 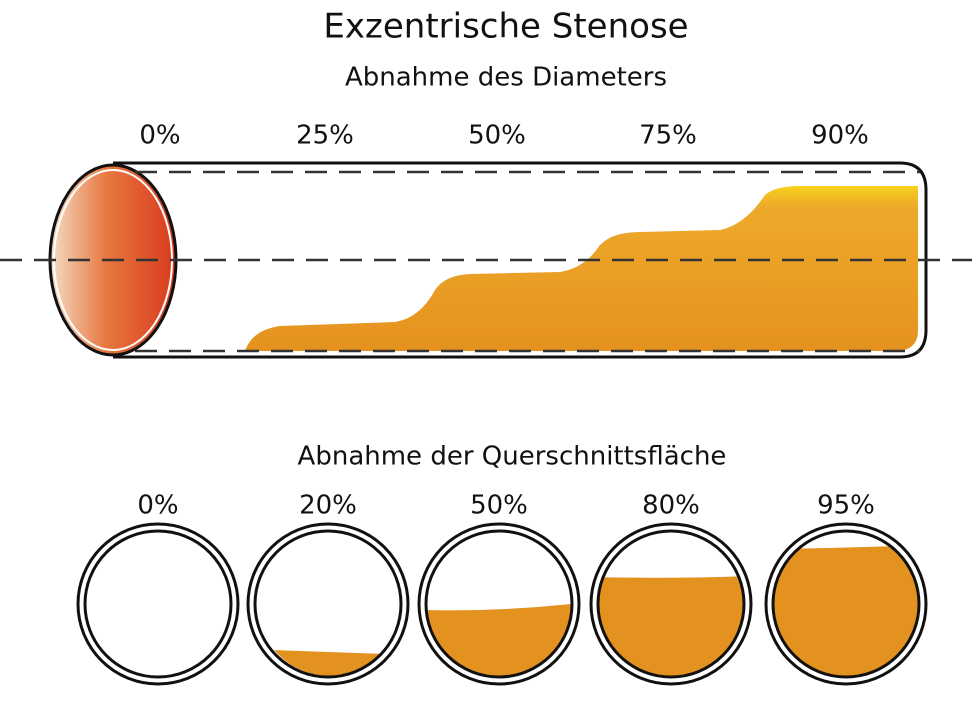 What do you see at coordinates (671, 506) in the screenshot?
I see `area-label: 80%` at bounding box center [671, 506].